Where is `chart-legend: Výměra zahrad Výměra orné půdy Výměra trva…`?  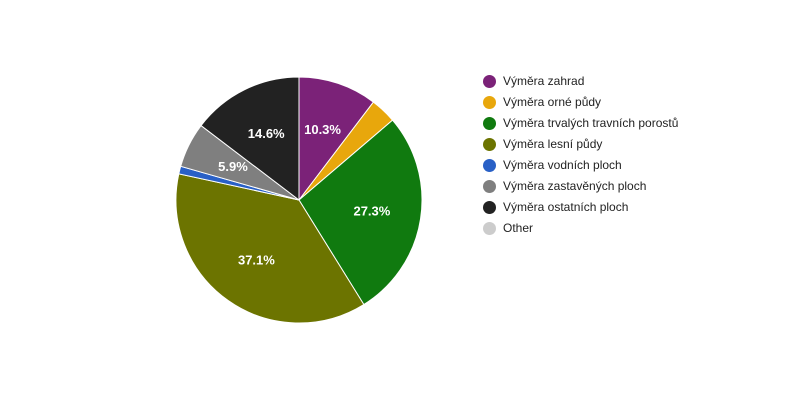 chart-legend: Výměra zahrad Výměra orné půdy Výměra trva… is located at coordinates (583, 158).